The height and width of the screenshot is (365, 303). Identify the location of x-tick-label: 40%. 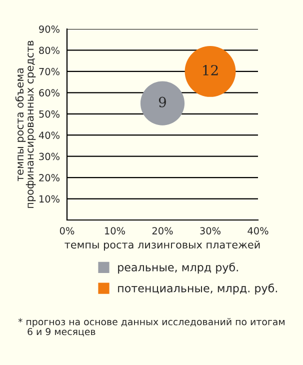
(258, 230).